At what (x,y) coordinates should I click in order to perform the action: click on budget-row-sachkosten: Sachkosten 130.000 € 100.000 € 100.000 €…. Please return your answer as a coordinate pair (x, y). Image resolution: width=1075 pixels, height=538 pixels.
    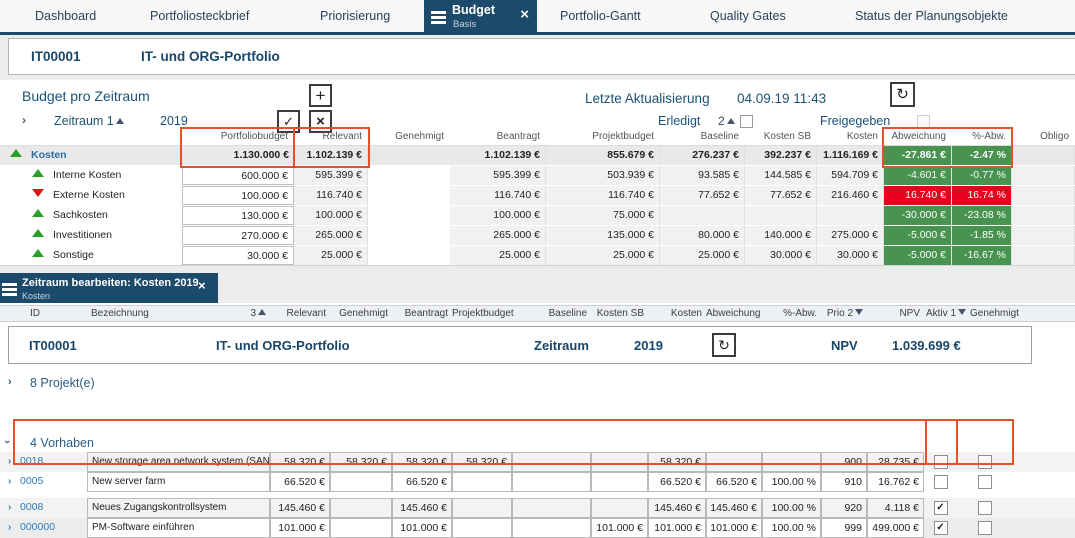
    Looking at the image, I should click on (537, 215).